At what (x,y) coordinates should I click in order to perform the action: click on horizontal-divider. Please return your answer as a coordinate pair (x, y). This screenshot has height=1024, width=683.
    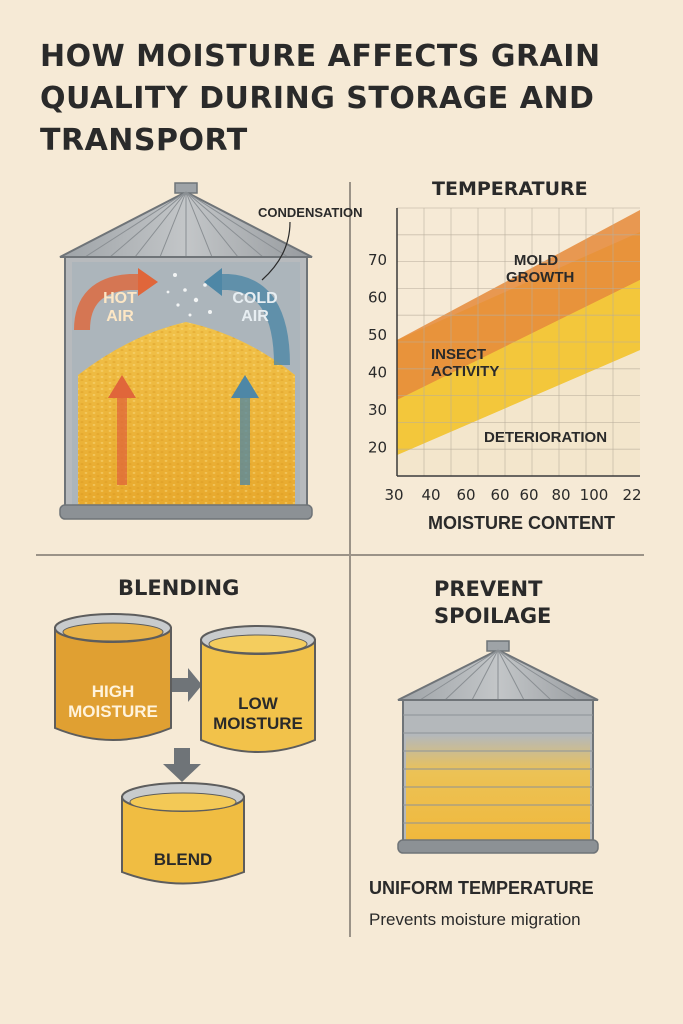
    Looking at the image, I should click on (340, 555).